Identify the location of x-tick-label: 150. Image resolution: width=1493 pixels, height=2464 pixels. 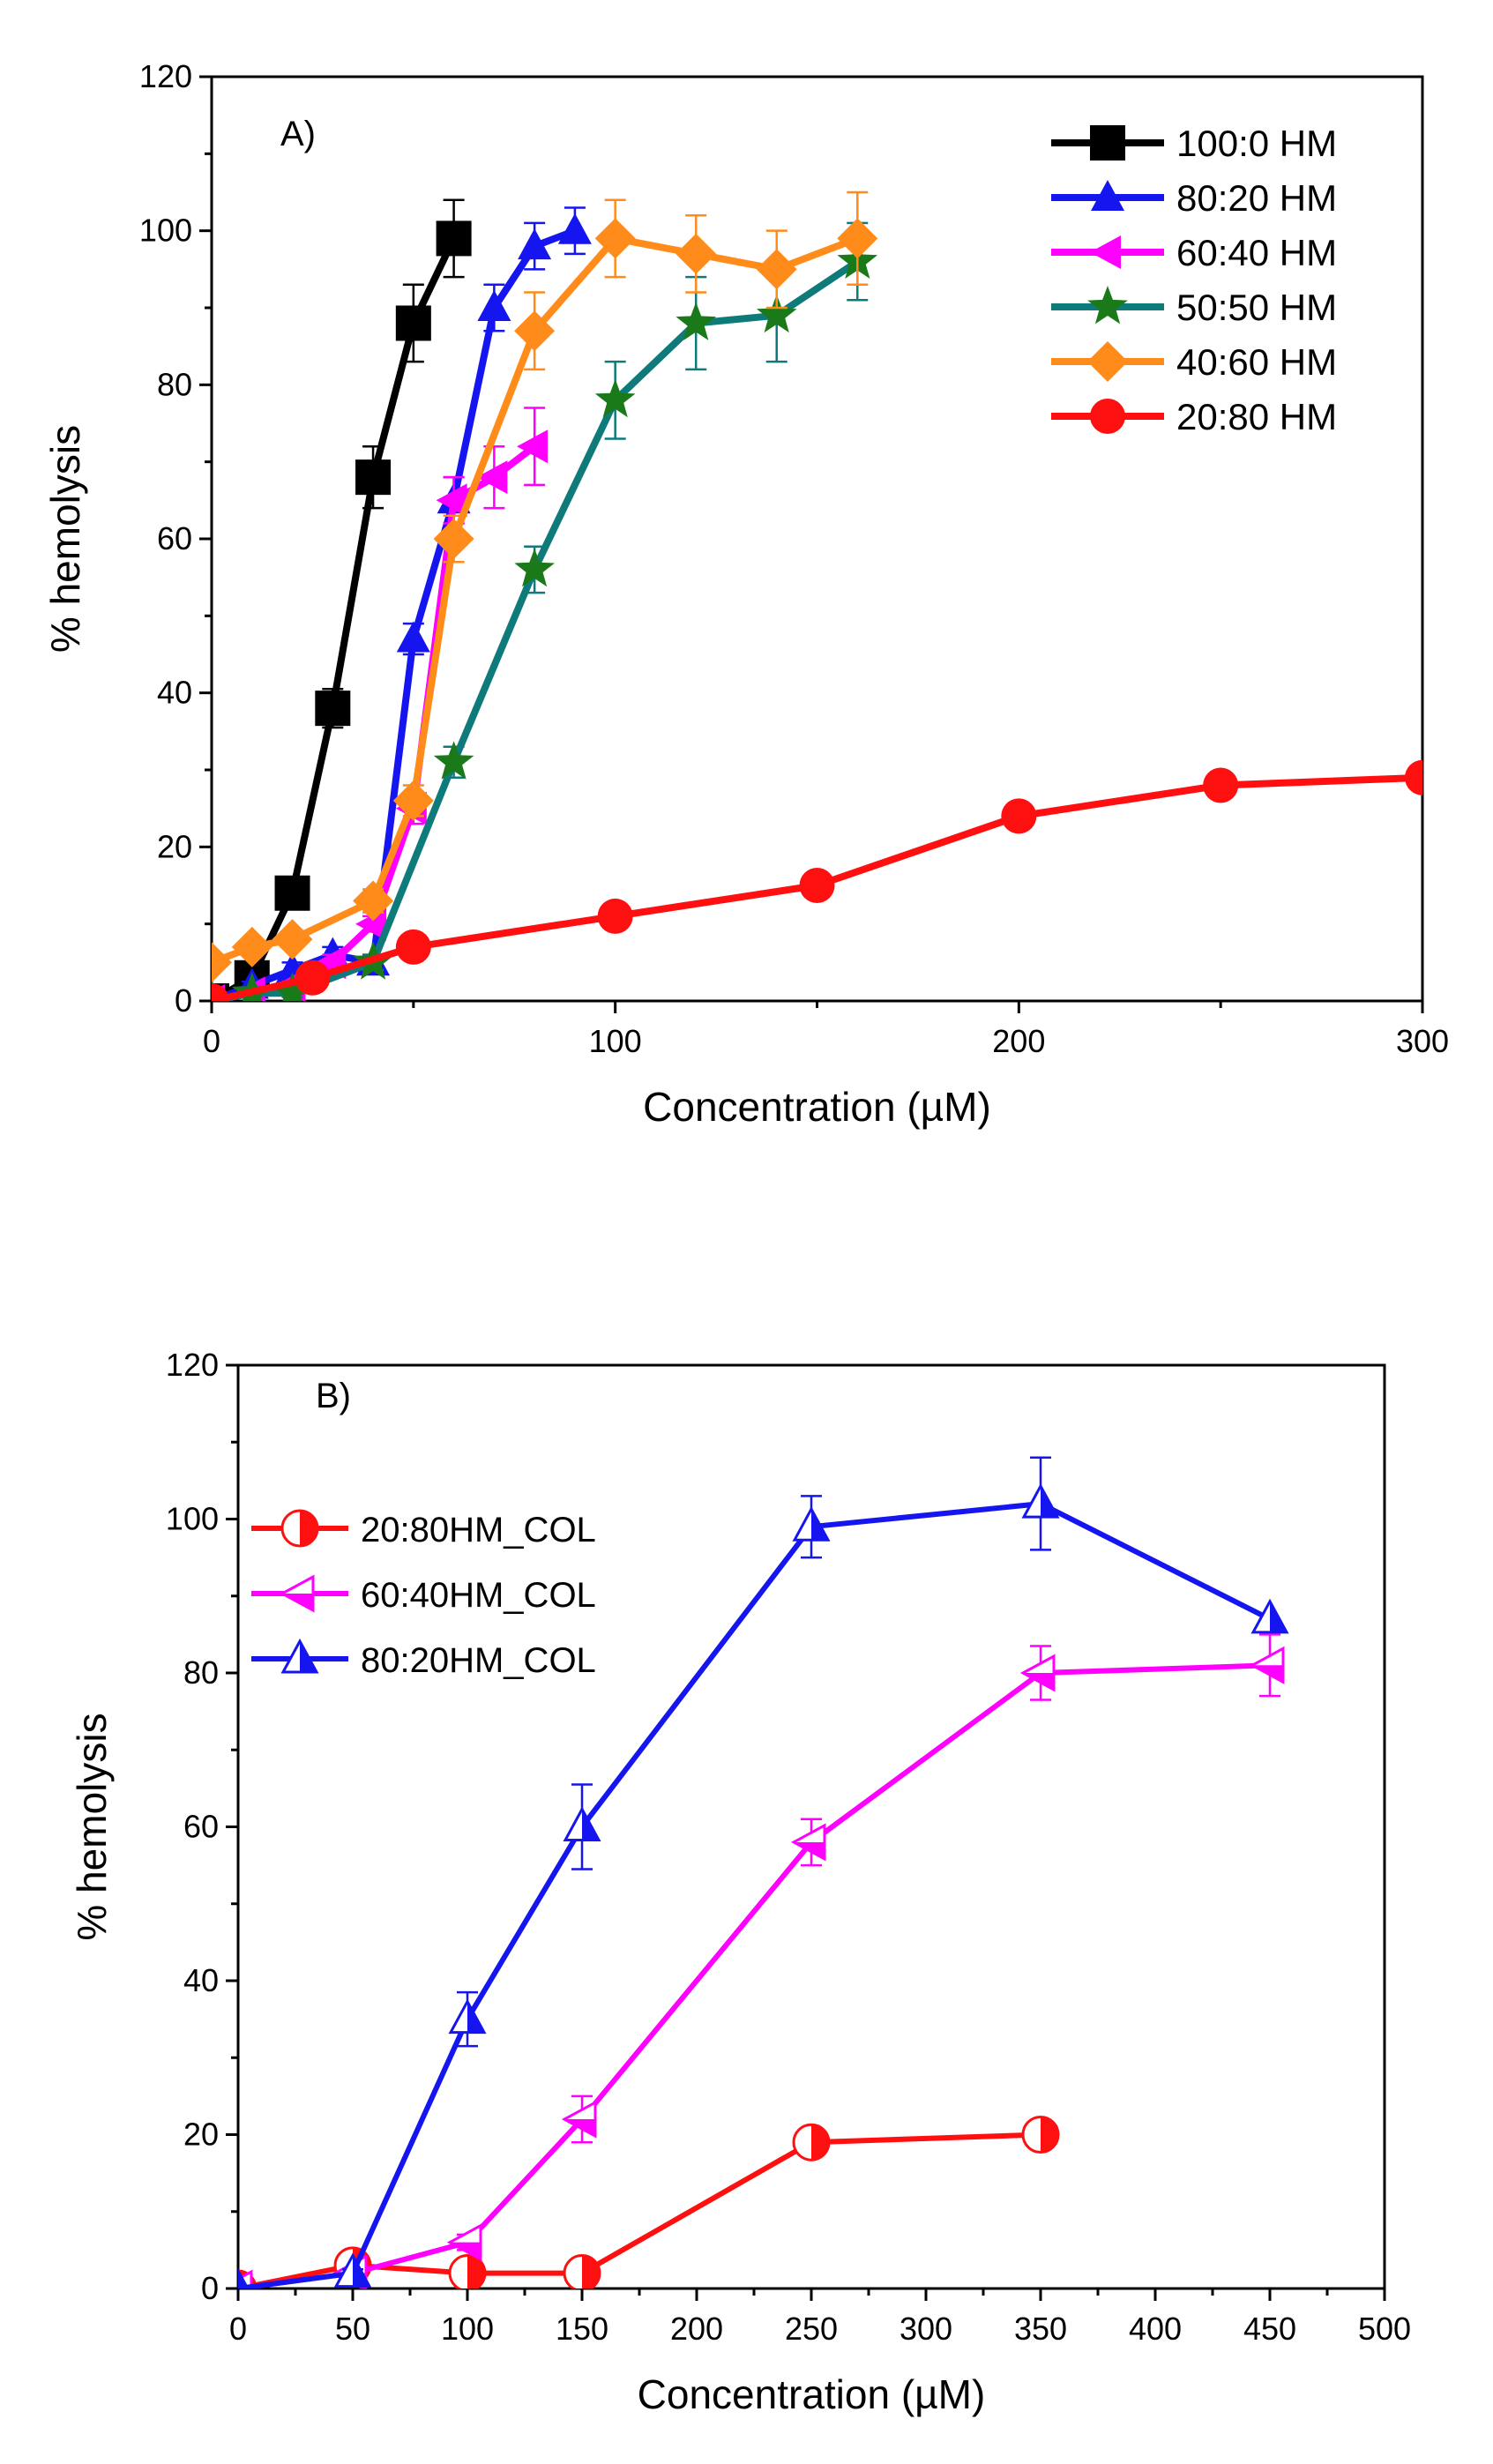
(582, 2329).